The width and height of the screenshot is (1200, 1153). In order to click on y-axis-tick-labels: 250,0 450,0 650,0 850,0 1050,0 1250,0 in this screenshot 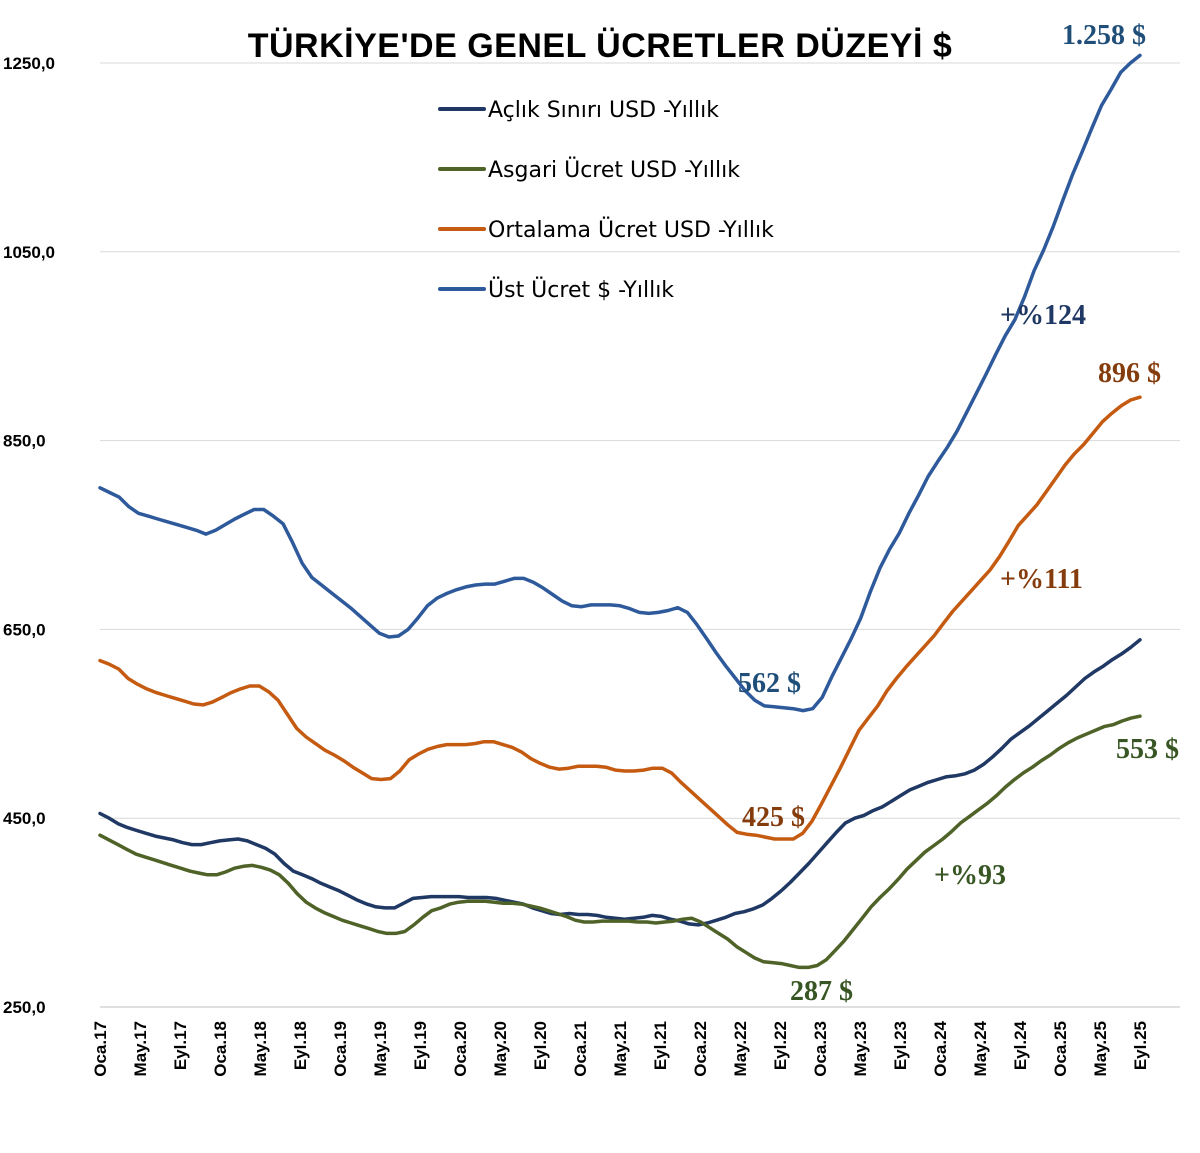, I will do `click(29, 535)`.